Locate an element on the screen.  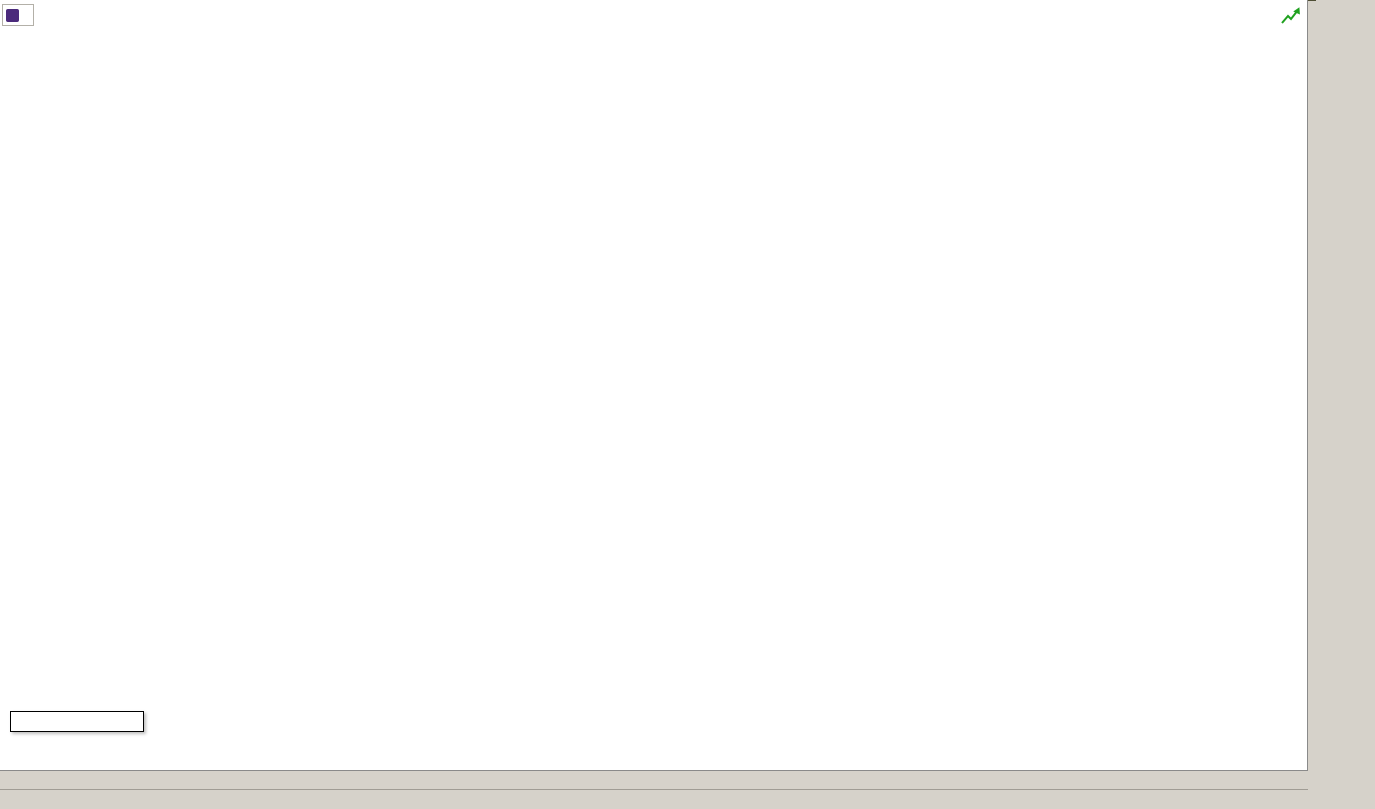
price-up-arrow-icon is located at coordinates (1291, 16).